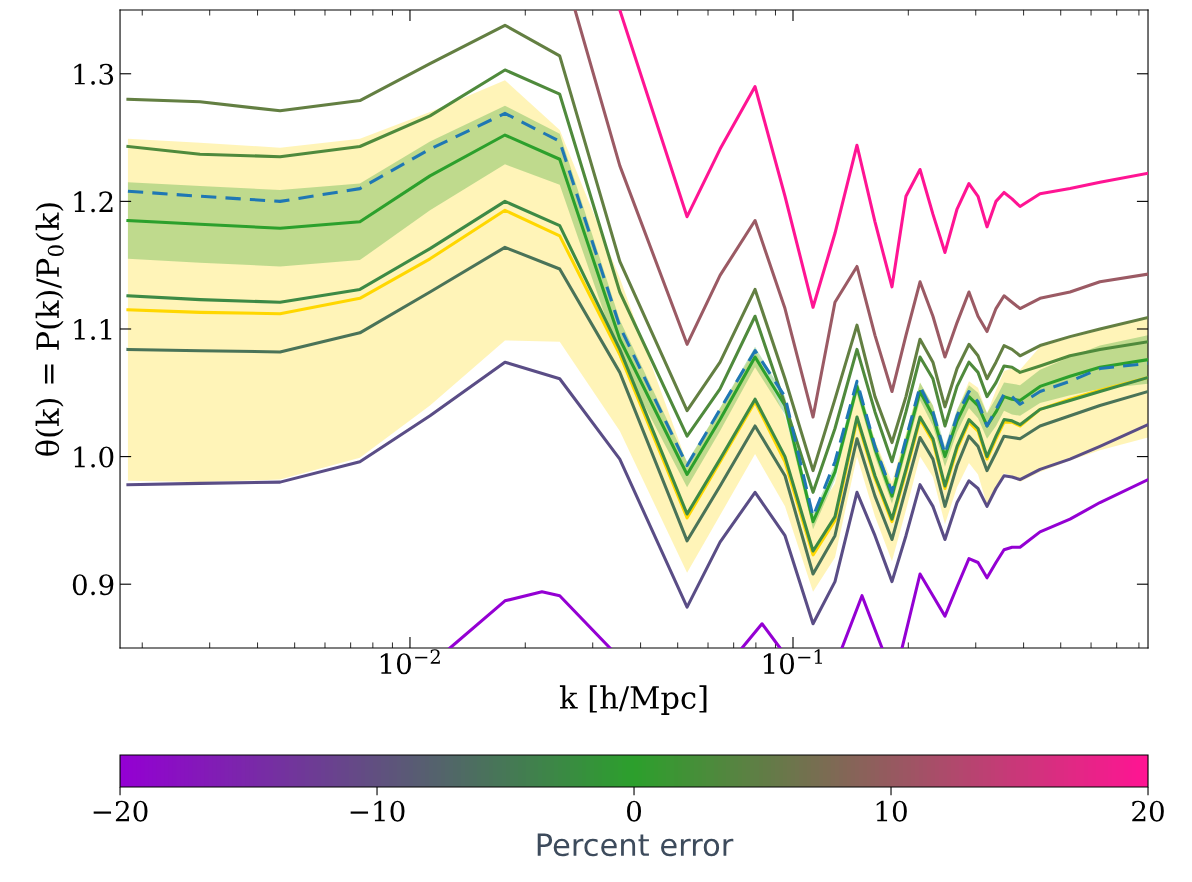 This screenshot has width=1192, height=882. I want to click on color-bar-label: −10, so click(377, 811).